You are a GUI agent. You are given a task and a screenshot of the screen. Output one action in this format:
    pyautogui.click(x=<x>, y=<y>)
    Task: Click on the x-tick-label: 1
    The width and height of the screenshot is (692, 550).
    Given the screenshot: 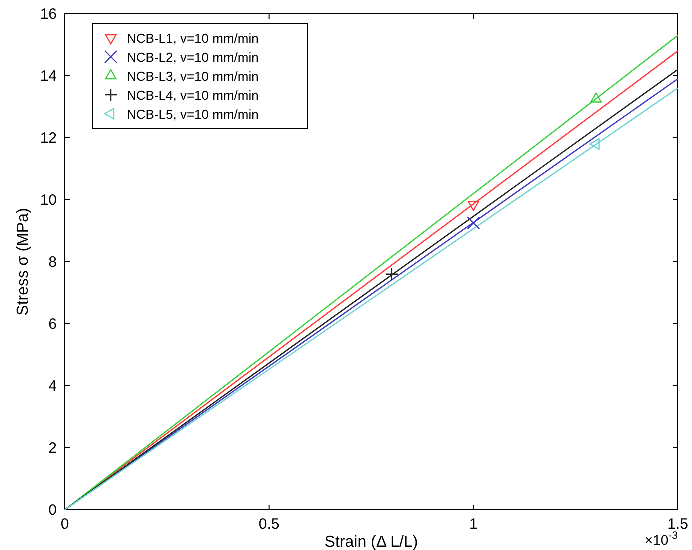 What is the action you would take?
    pyautogui.click(x=473, y=524)
    